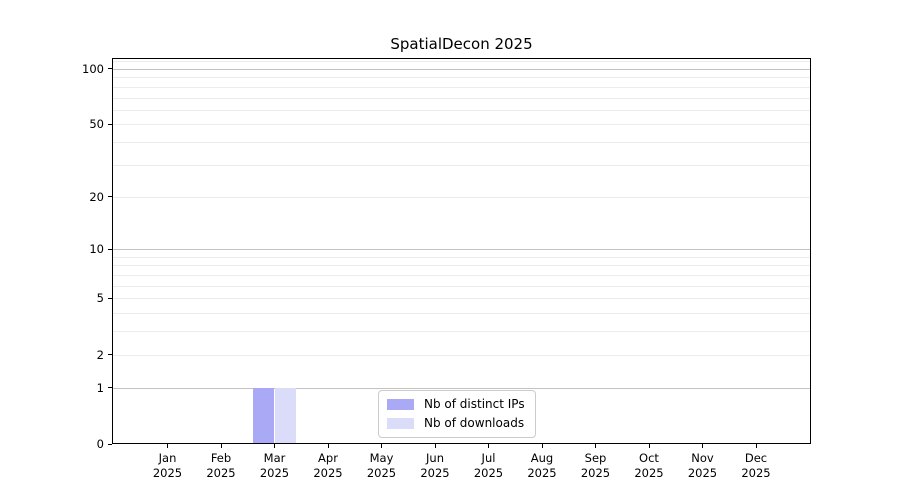  Describe the element at coordinates (488, 465) in the screenshot. I see `x-tick-label: Jul 2025` at that location.